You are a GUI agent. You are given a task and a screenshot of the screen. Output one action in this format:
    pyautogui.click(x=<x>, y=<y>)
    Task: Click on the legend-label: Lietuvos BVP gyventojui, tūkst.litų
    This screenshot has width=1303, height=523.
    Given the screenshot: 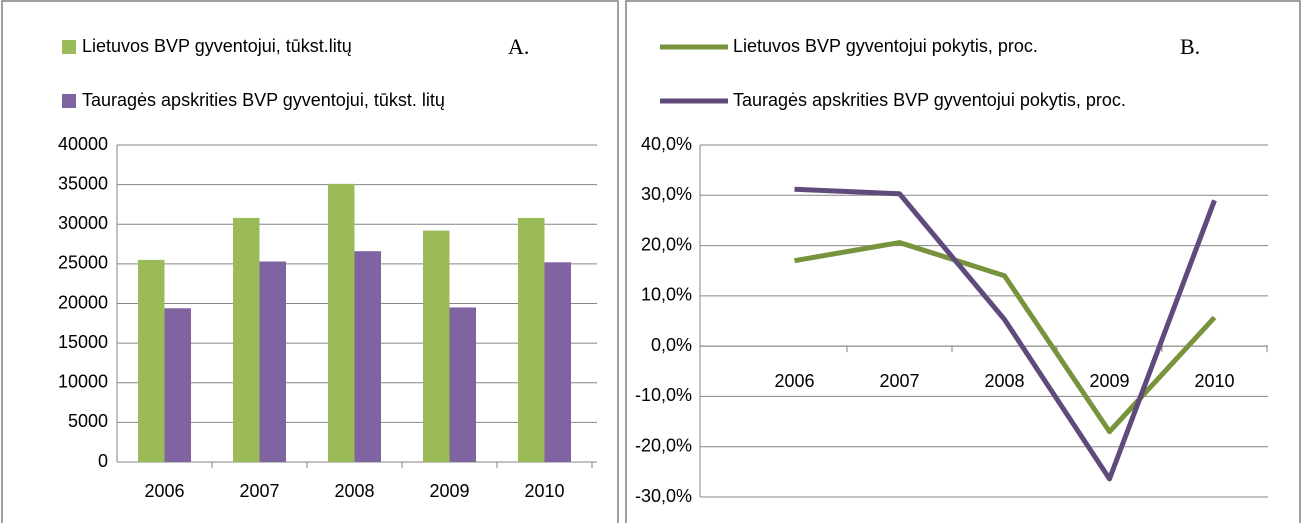 What is the action you would take?
    pyautogui.click(x=217, y=46)
    